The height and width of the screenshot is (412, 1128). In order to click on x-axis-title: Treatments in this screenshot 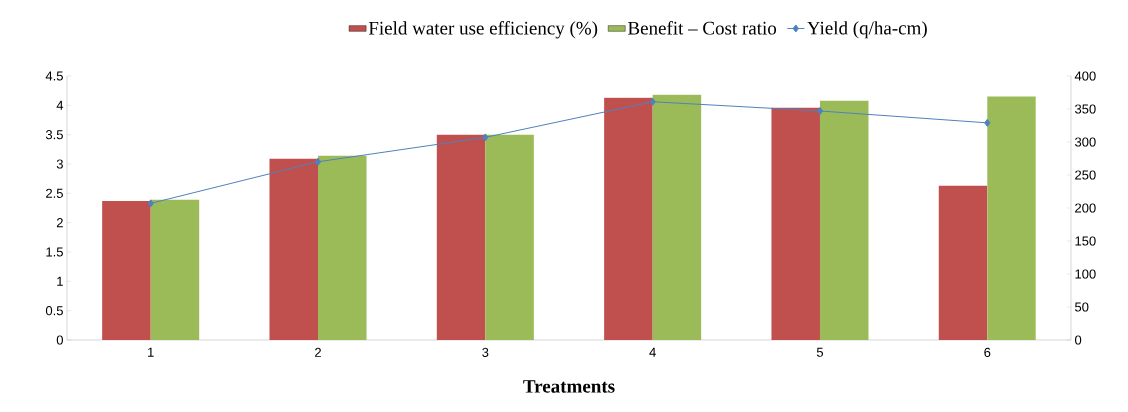, I will do `click(569, 386)`.